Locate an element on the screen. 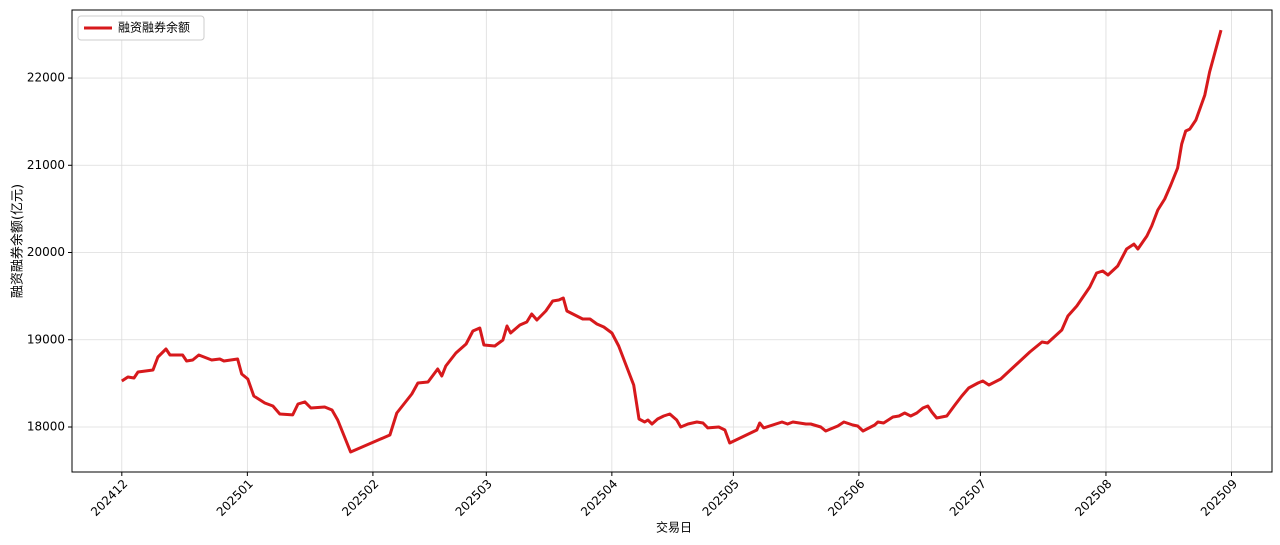  x-tick-label: 202509 is located at coordinates (1219, 498).